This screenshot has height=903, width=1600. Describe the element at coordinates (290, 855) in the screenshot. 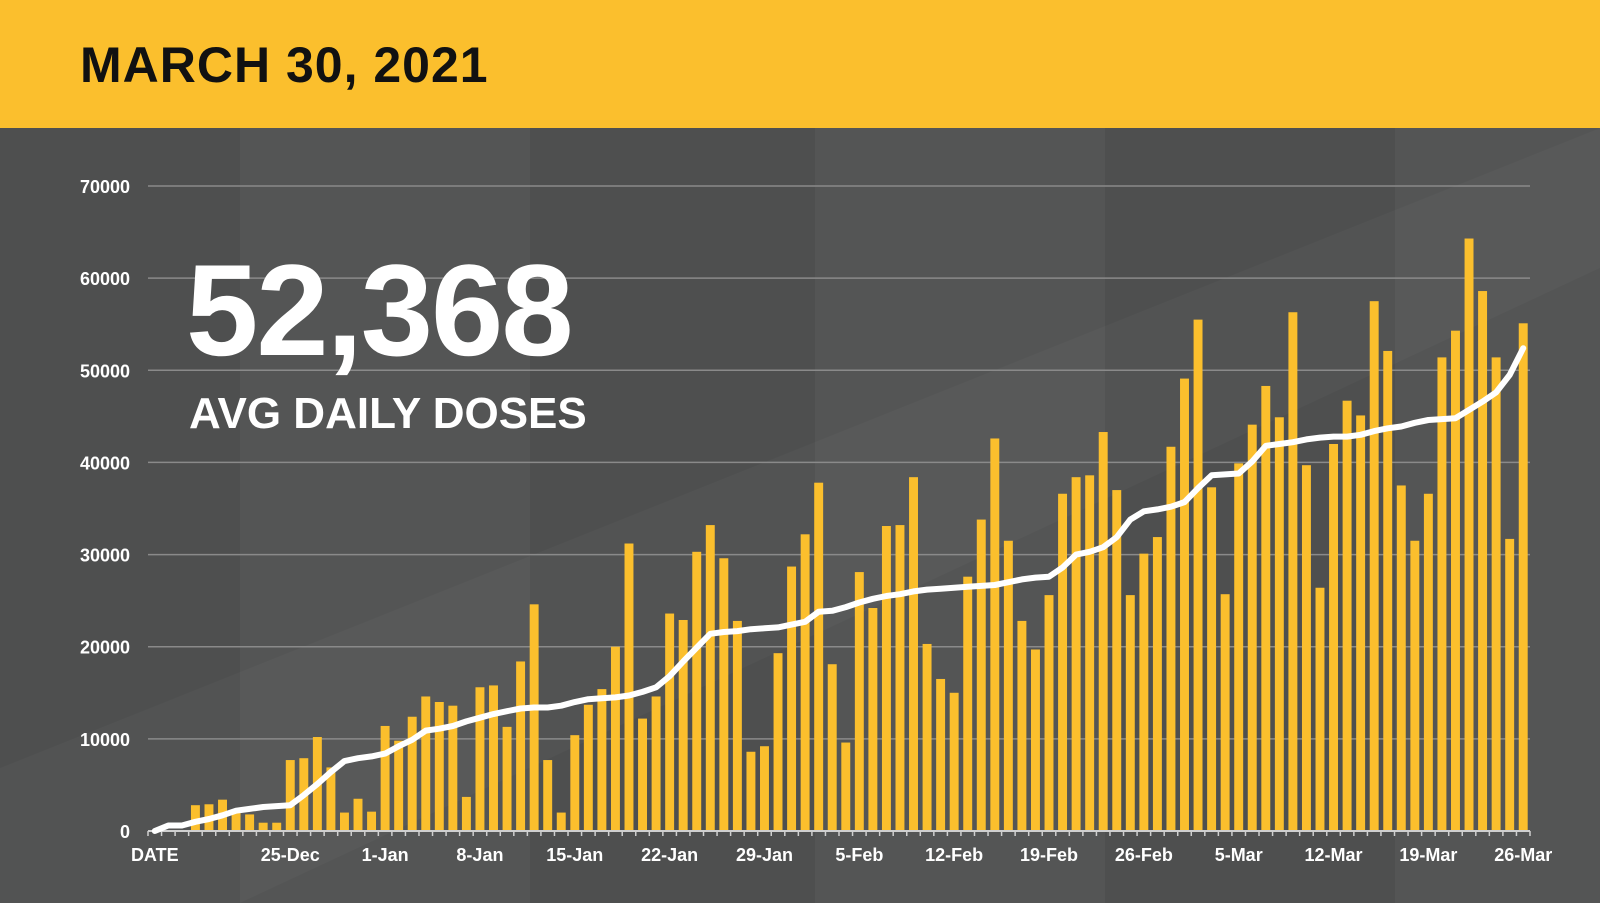

I see `x-tick-label: 25-Dec` at that location.